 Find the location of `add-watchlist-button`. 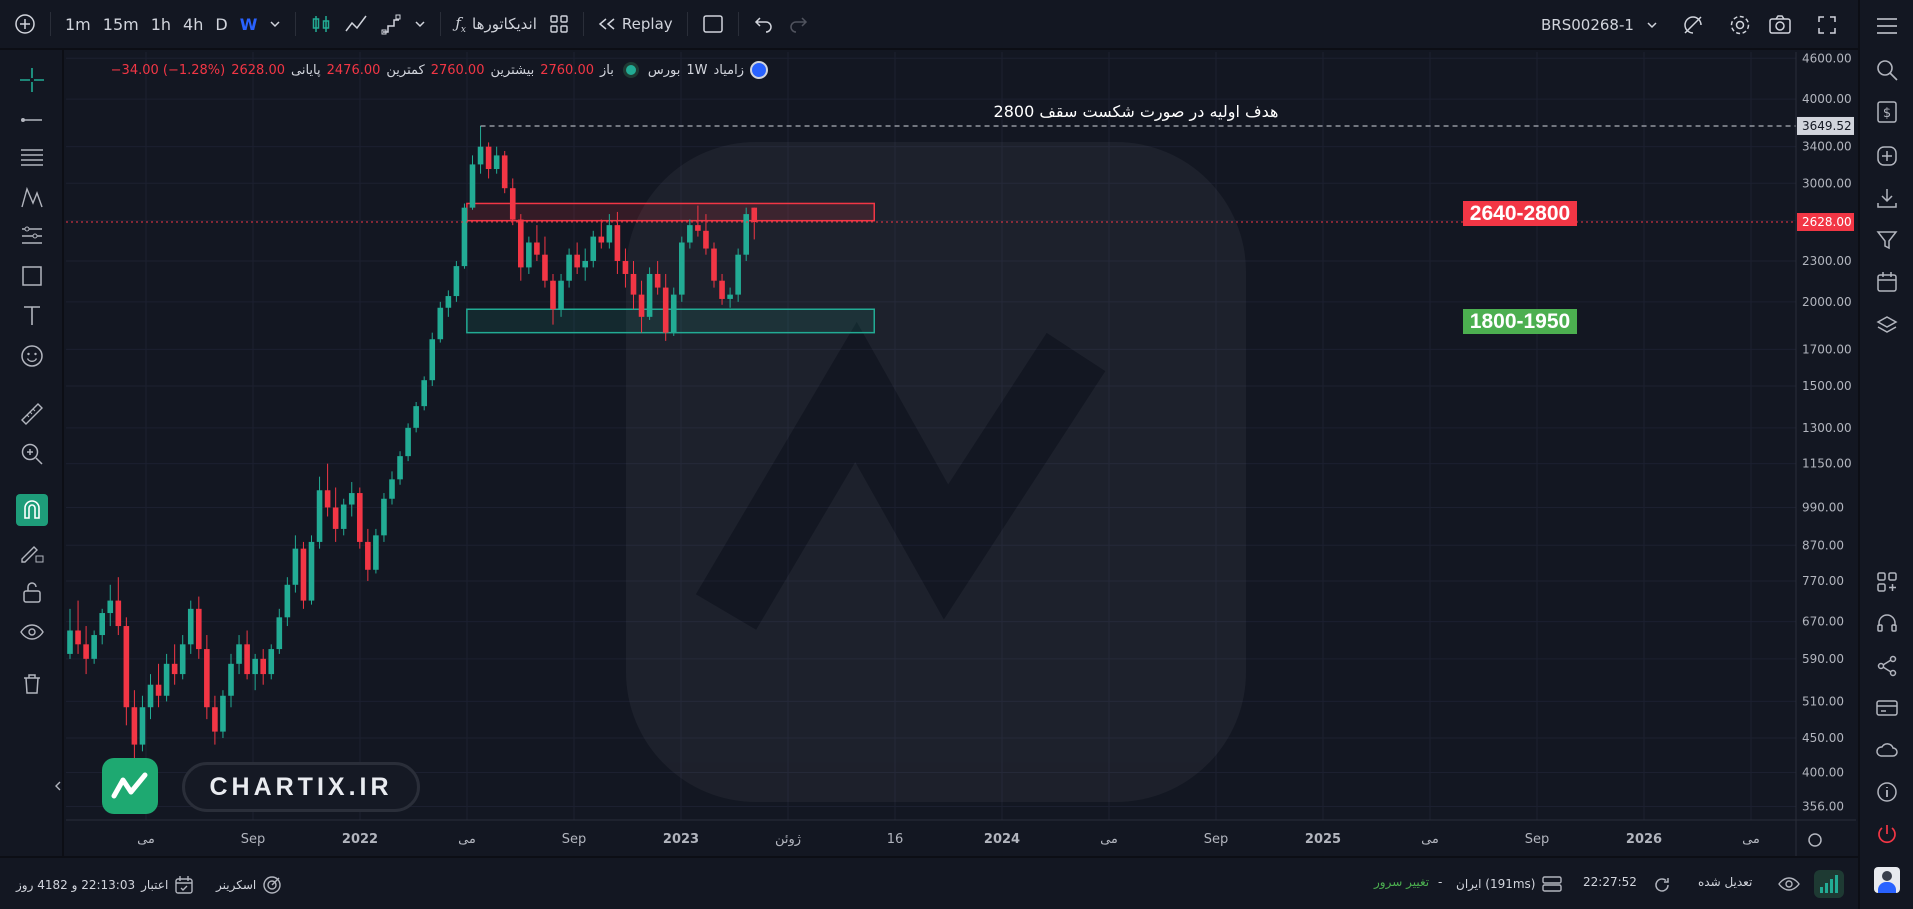

add-watchlist-button is located at coordinates (1887, 156).